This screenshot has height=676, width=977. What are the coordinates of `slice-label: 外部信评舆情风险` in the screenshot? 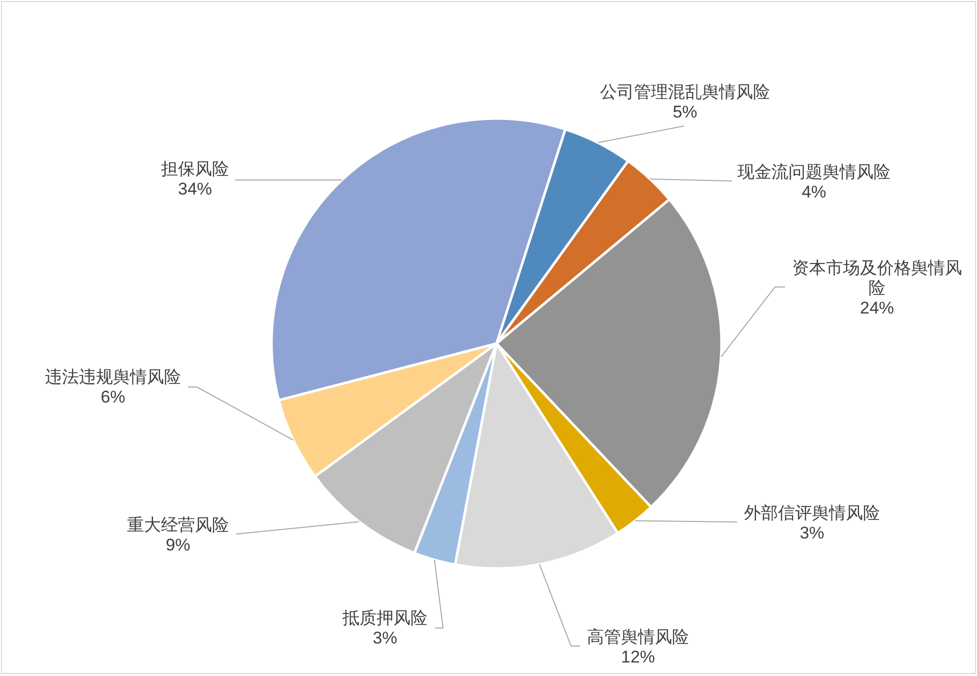 It's located at (812, 513).